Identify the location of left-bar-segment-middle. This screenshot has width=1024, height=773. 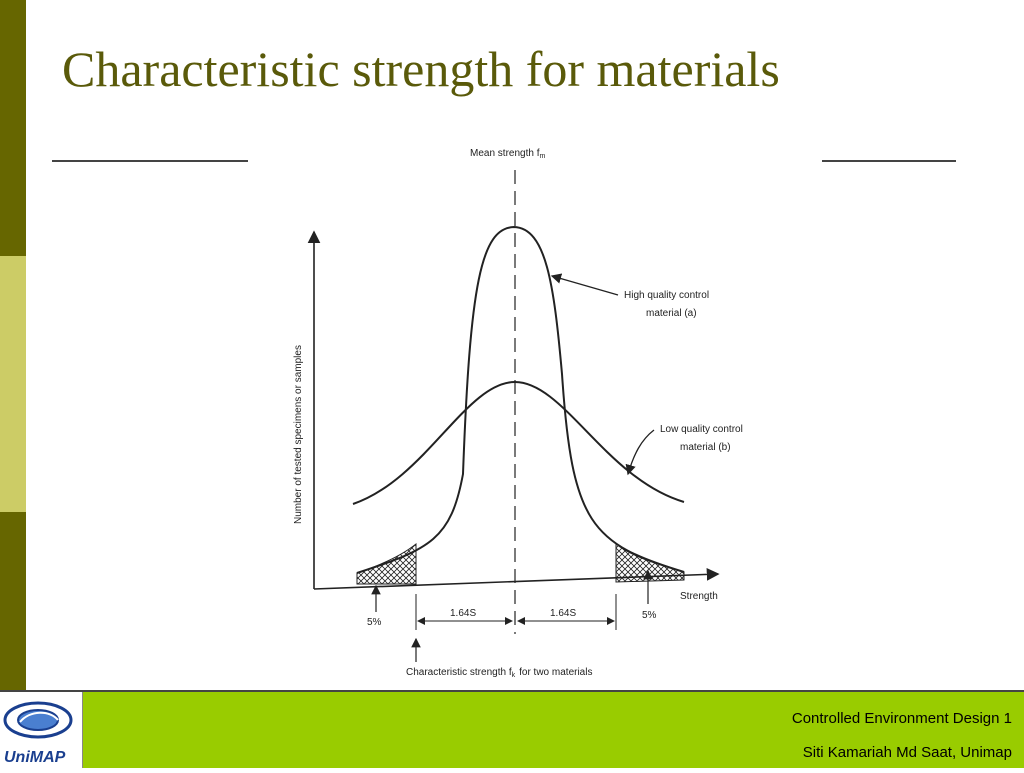
(13, 384).